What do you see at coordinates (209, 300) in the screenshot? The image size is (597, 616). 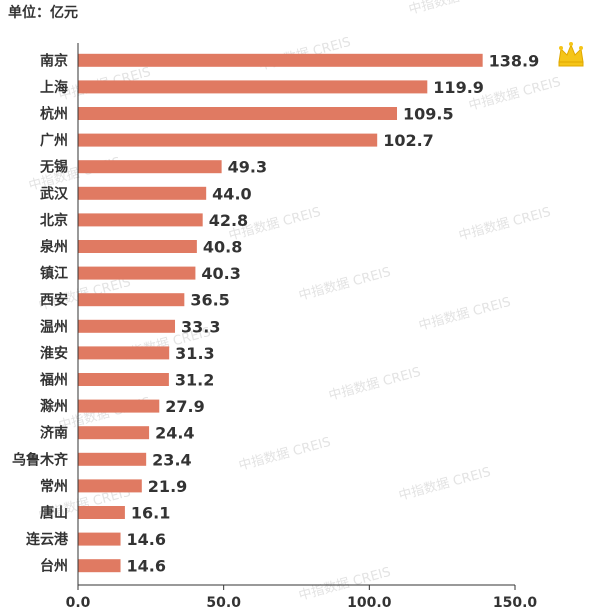 I see `value-label: 36.5` at bounding box center [209, 300].